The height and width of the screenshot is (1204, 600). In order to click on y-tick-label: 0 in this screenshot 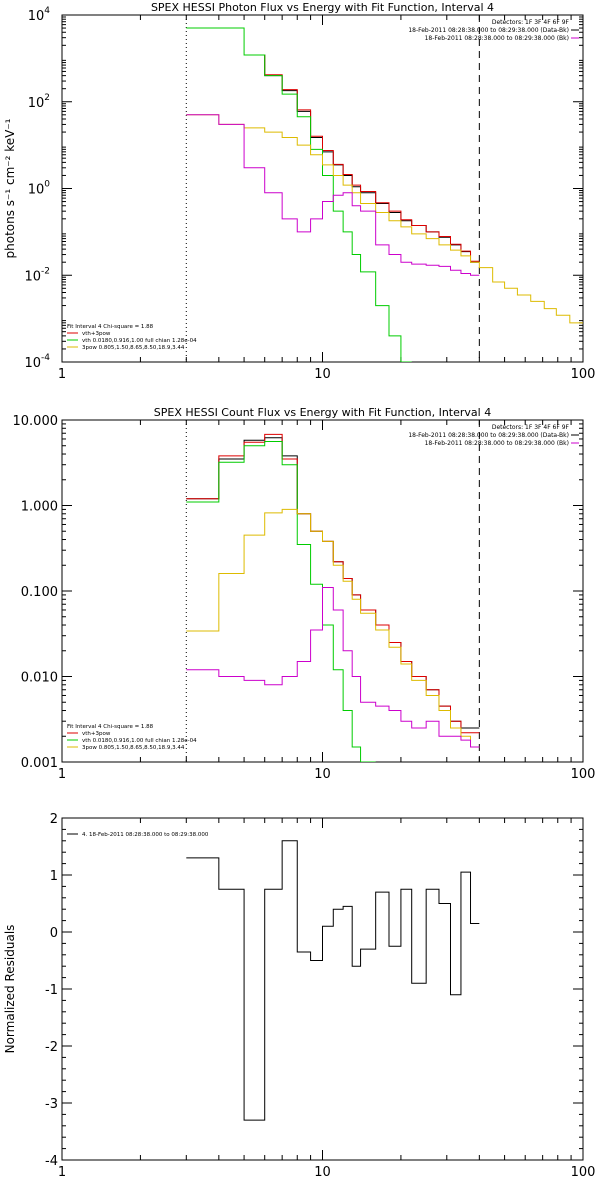, I will do `click(54, 933)`.